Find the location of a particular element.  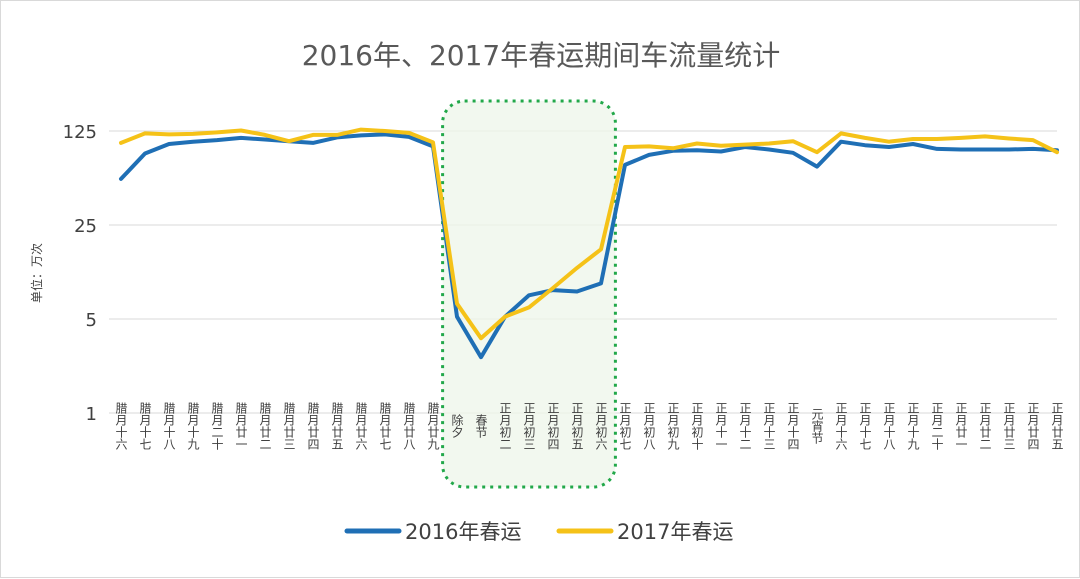

x-tick-label: 正月廿一 is located at coordinates (961, 426).